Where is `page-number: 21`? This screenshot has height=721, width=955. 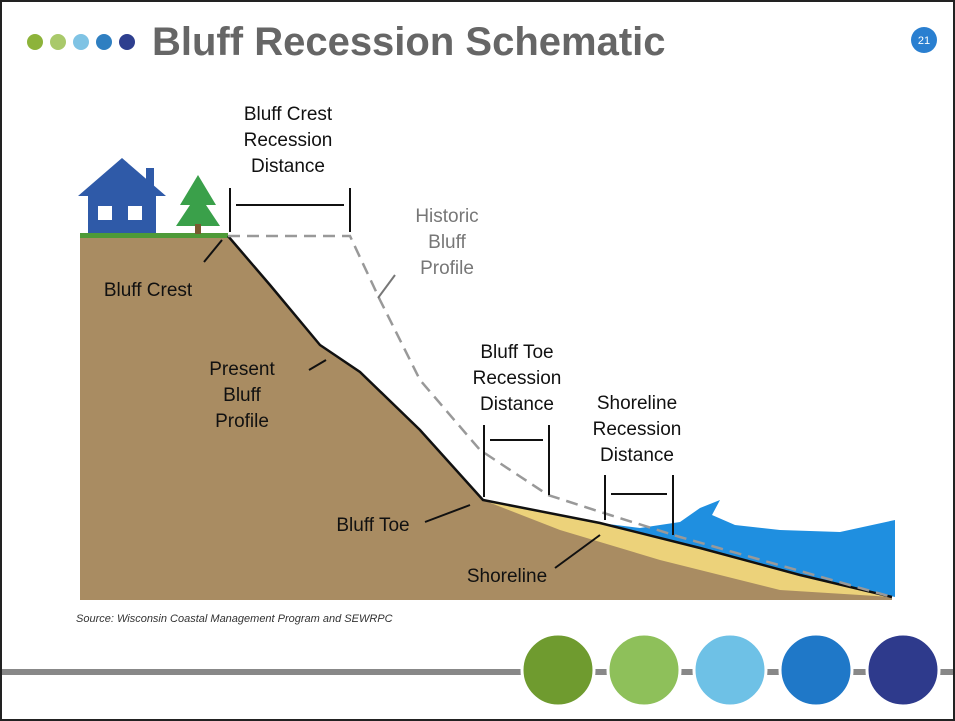 page-number: 21 is located at coordinates (924, 41).